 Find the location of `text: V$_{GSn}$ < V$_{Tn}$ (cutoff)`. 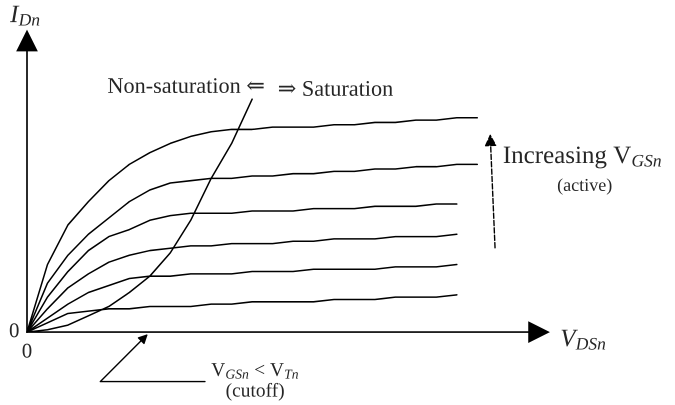

text: V$_{GSn}$ < V$_{Tn}$ (cutoff) is located at coordinates (254, 382).